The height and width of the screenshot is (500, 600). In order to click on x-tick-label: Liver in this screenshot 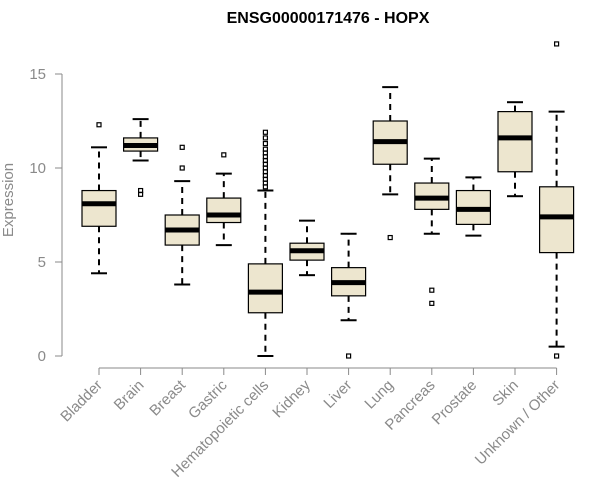, I will do `click(337, 394)`.